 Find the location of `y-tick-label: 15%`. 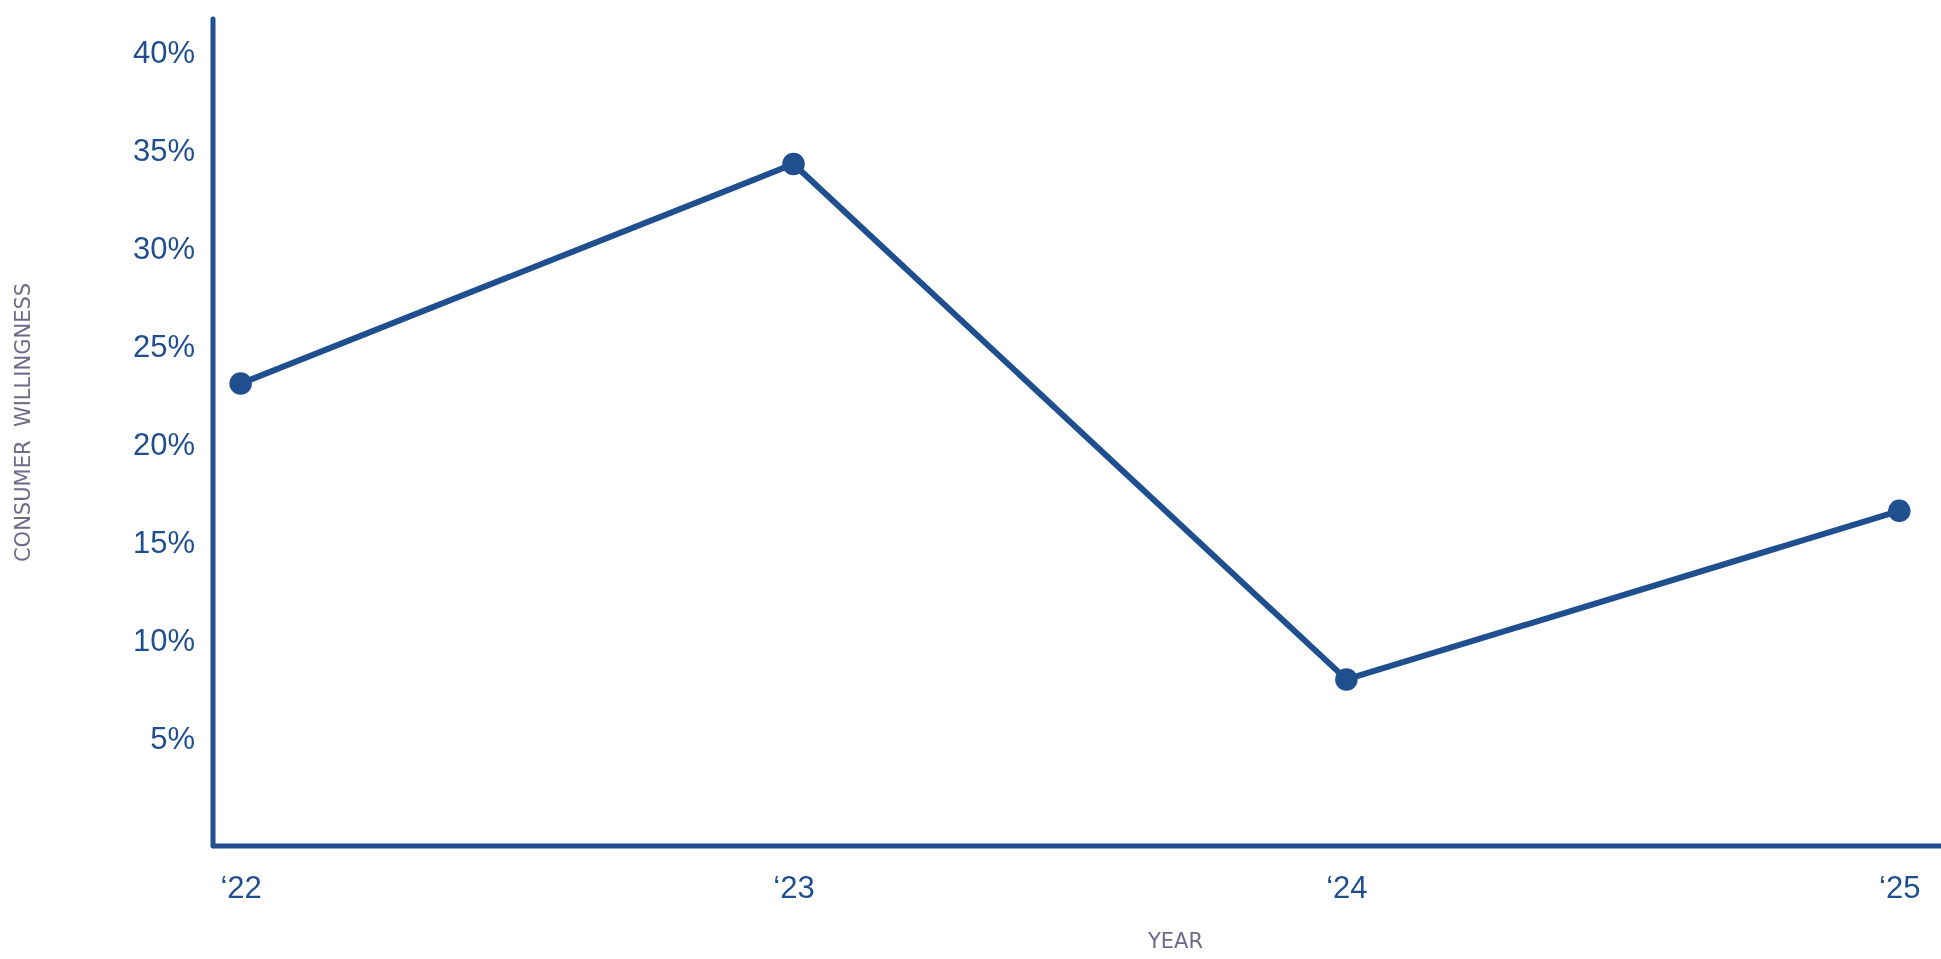

y-tick-label: 15% is located at coordinates (163, 542).